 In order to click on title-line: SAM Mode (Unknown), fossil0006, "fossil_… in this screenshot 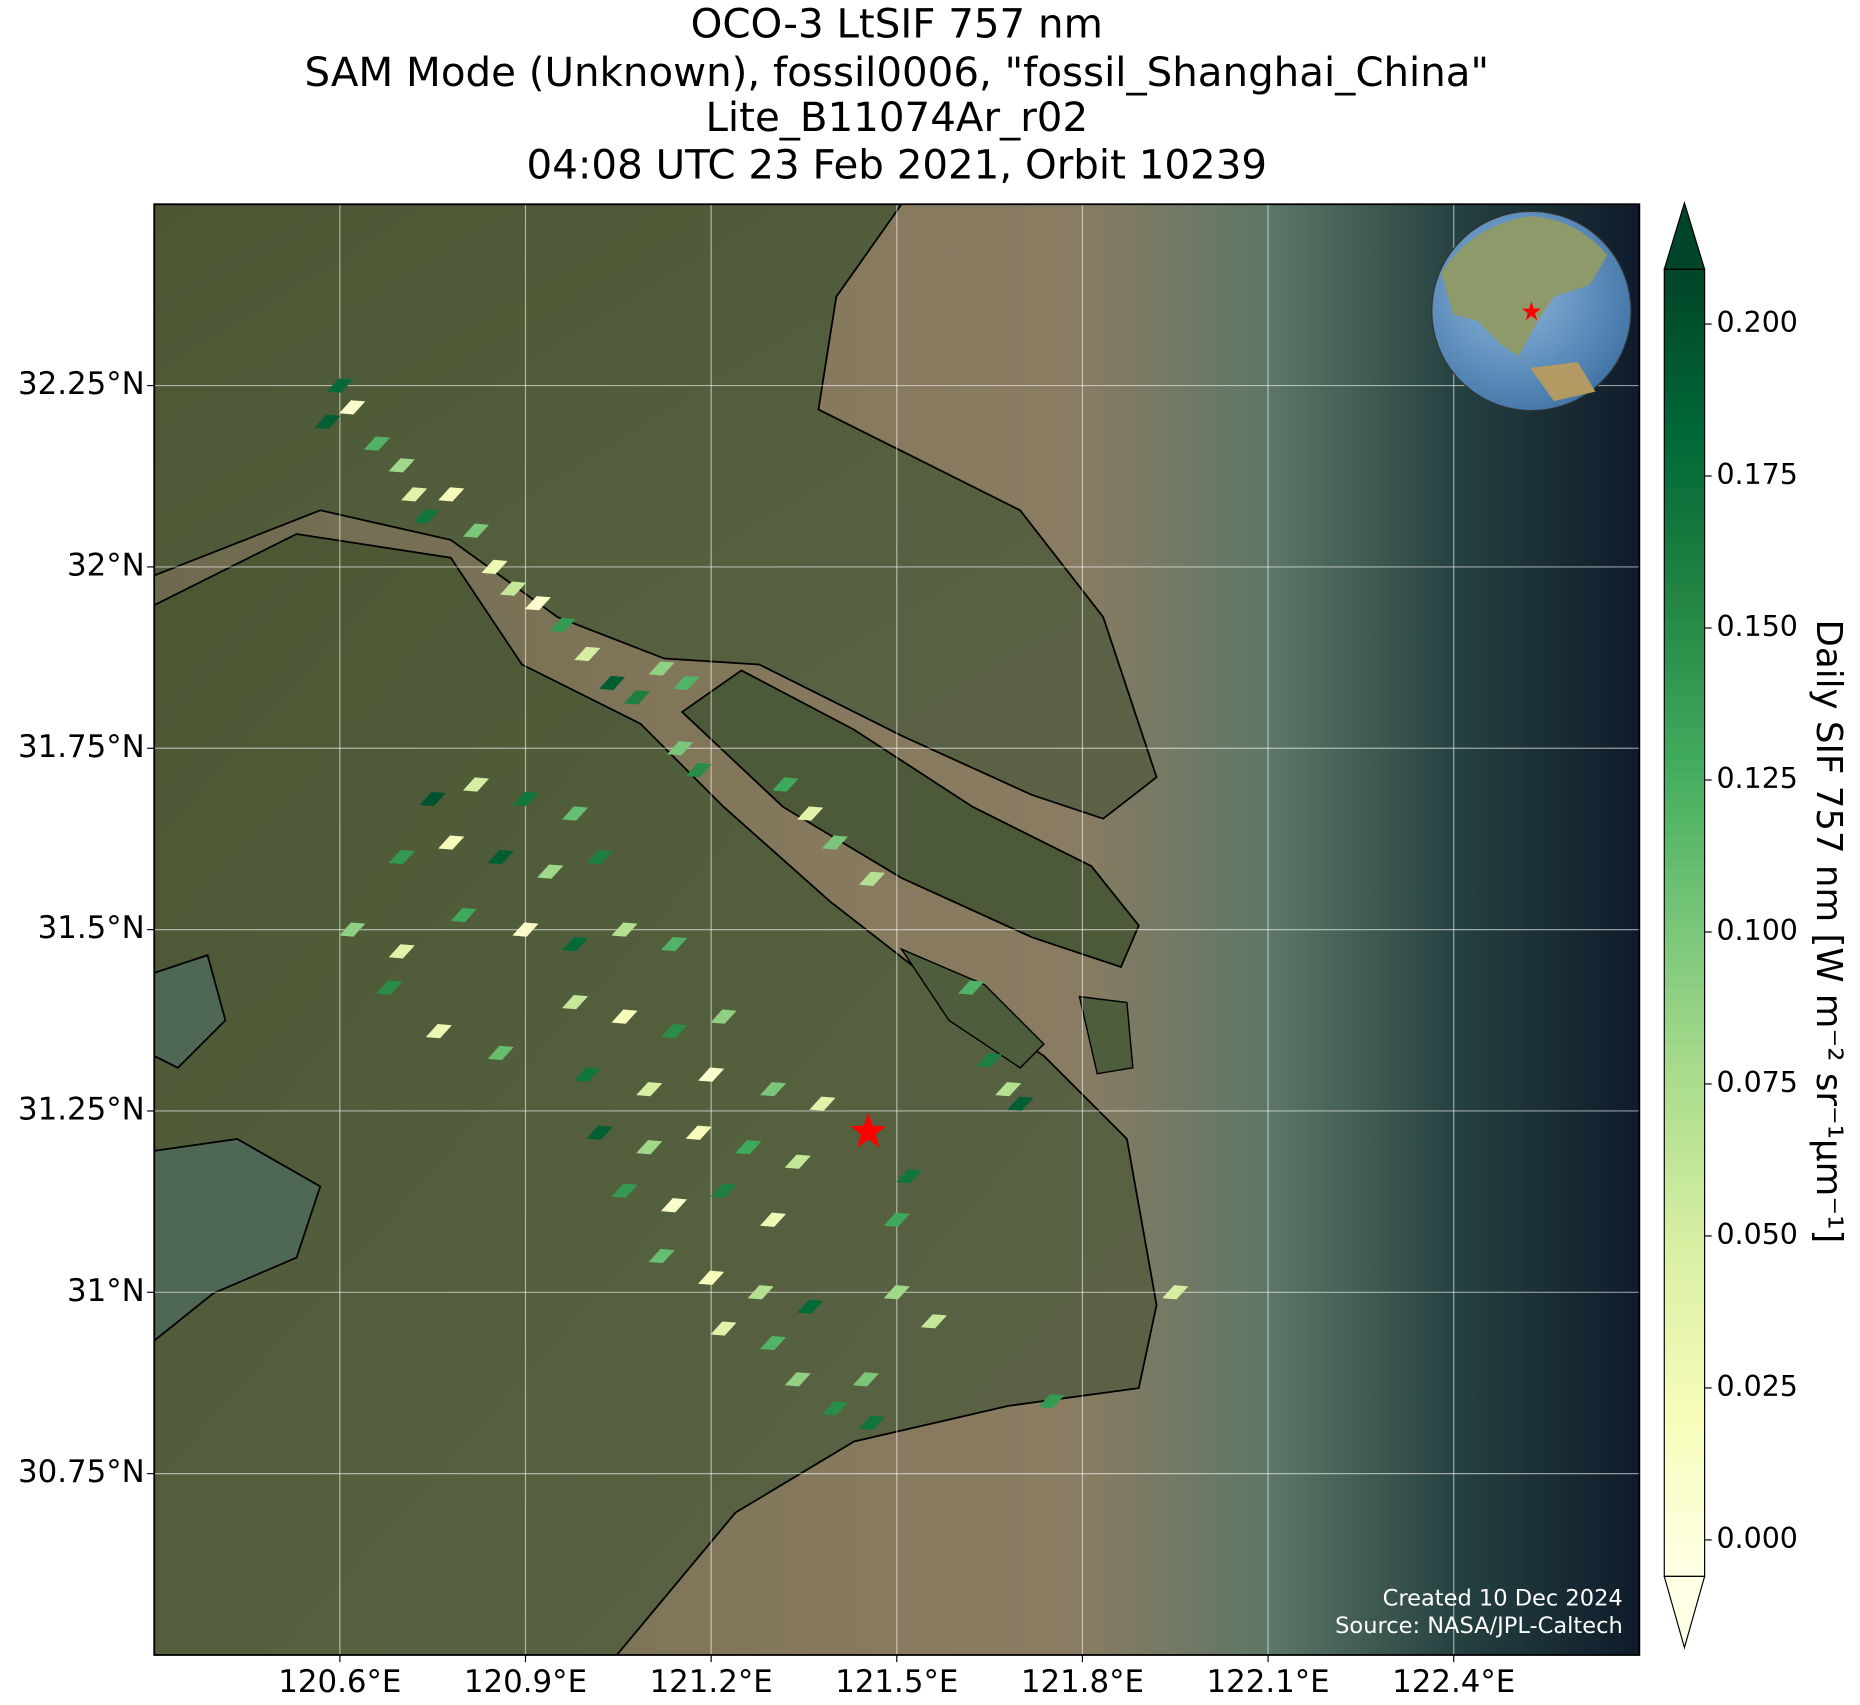, I will do `click(897, 72)`.